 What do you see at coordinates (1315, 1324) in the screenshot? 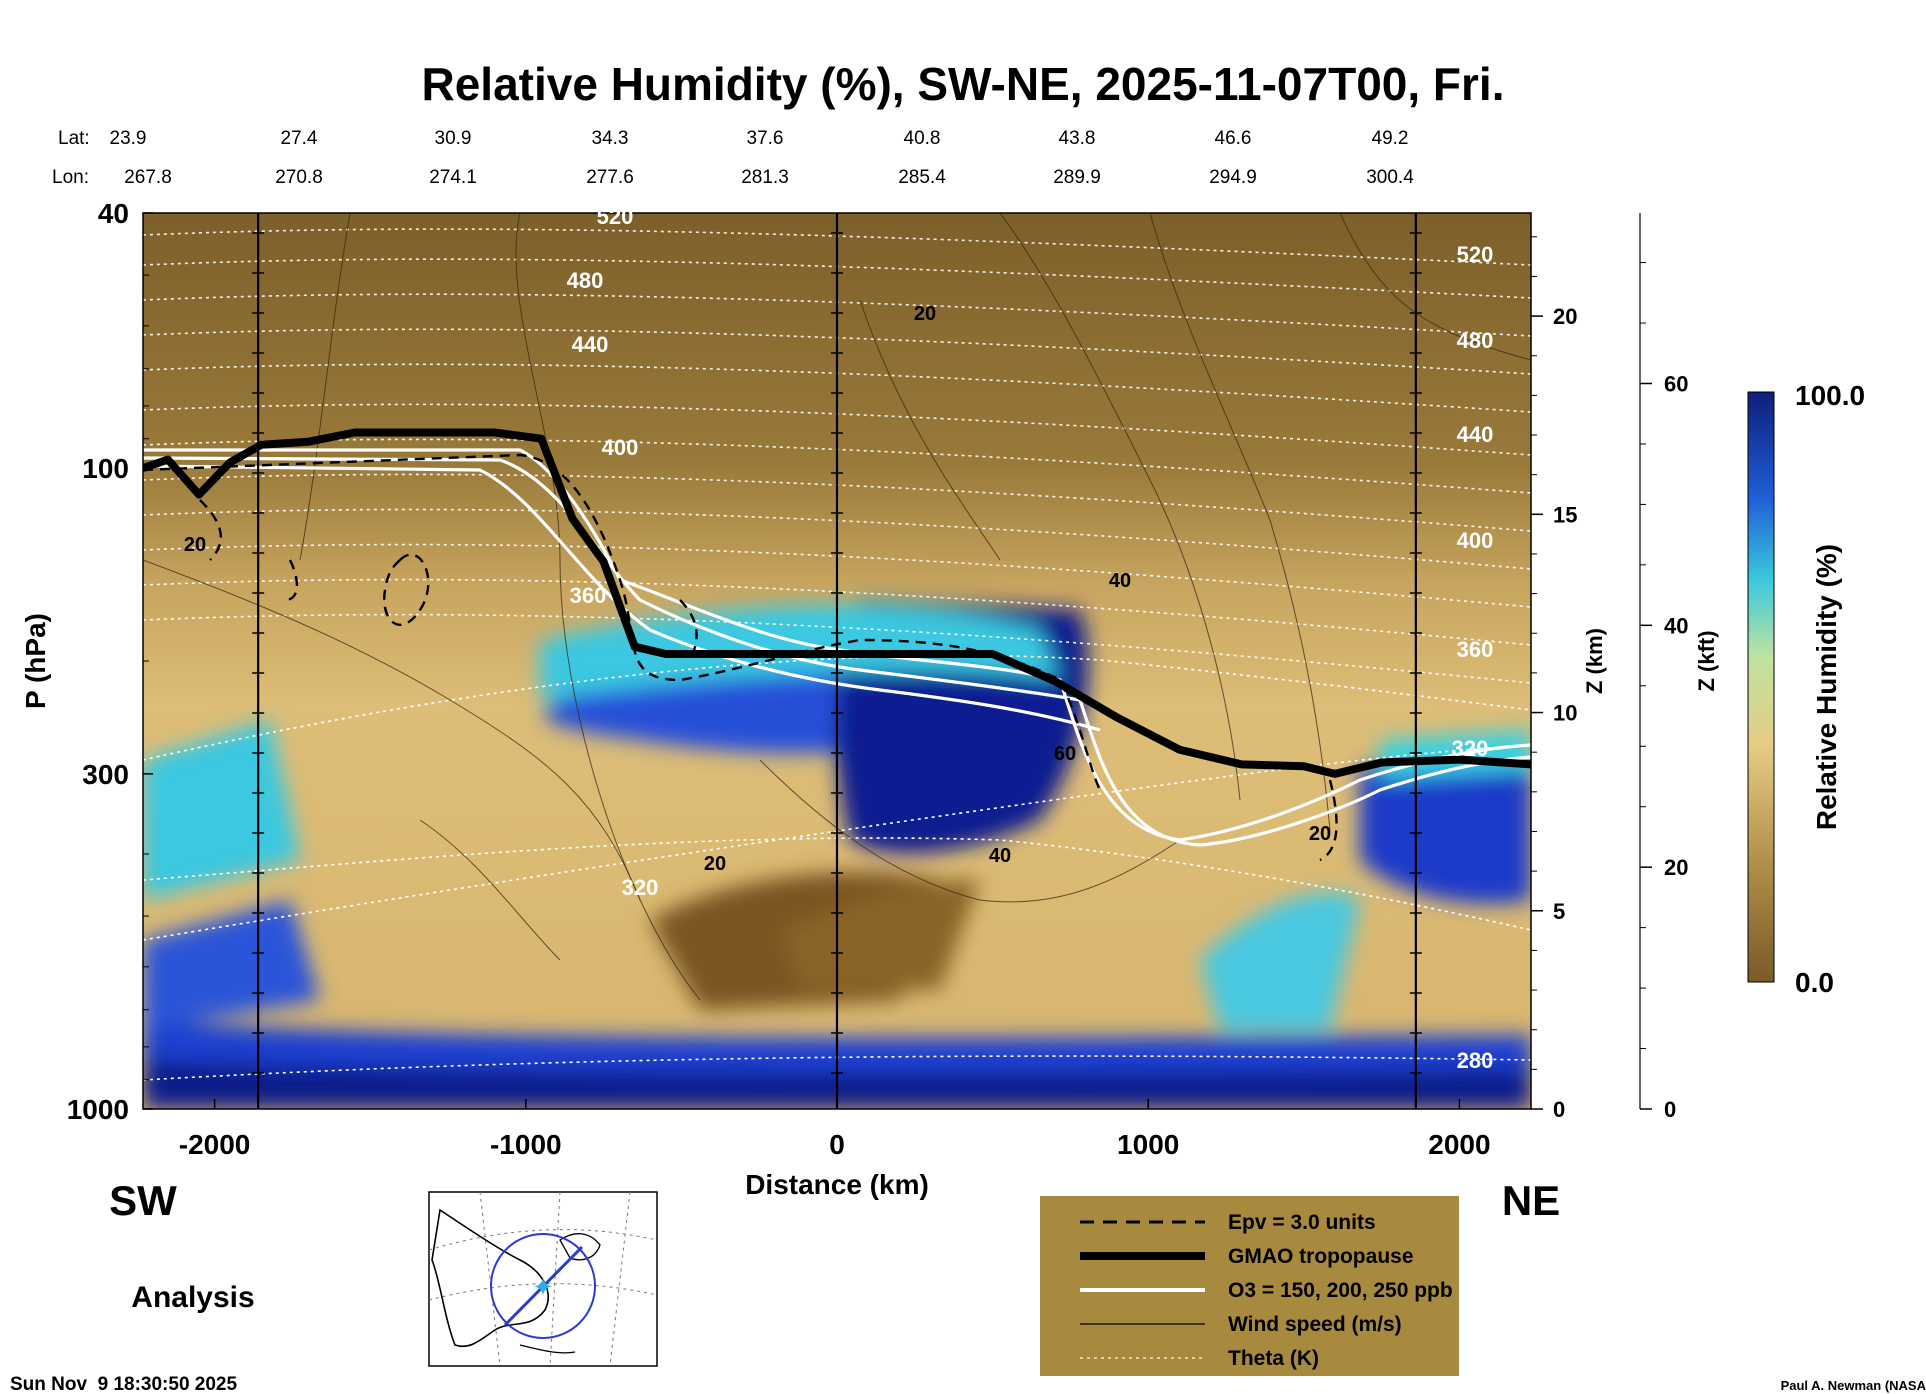
I see `legend-label: Wind speed (m/s)` at bounding box center [1315, 1324].